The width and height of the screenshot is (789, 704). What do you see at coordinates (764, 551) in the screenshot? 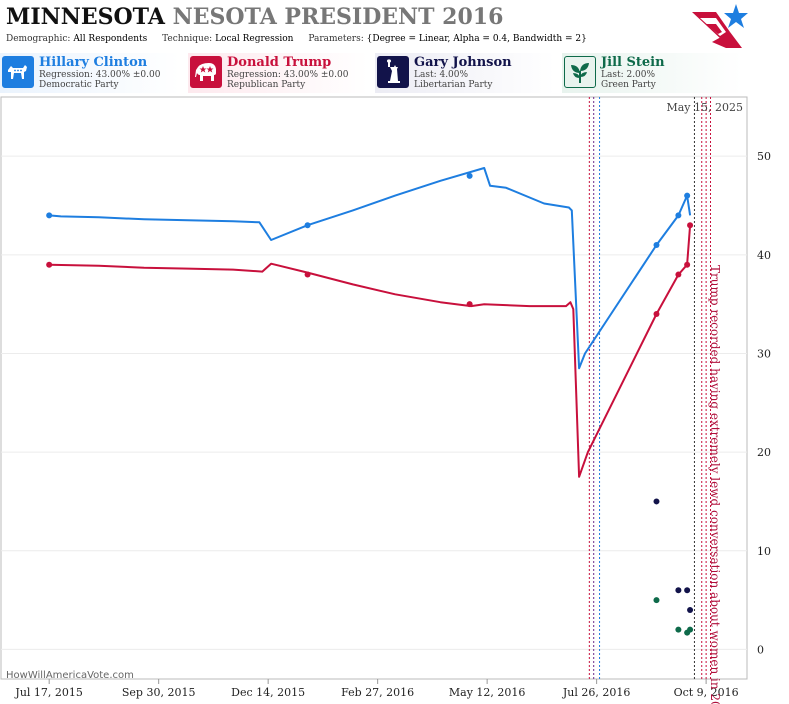
I see `y-tick-label: 10` at bounding box center [764, 551].